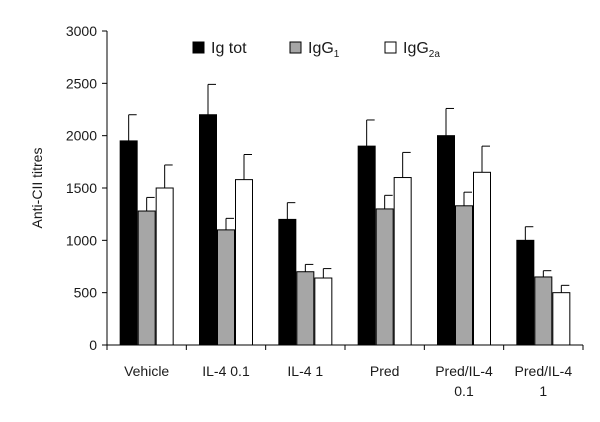 Image resolution: width=600 pixels, height=422 pixels. What do you see at coordinates (324, 50) in the screenshot?
I see `legend-label: IgG1` at bounding box center [324, 50].